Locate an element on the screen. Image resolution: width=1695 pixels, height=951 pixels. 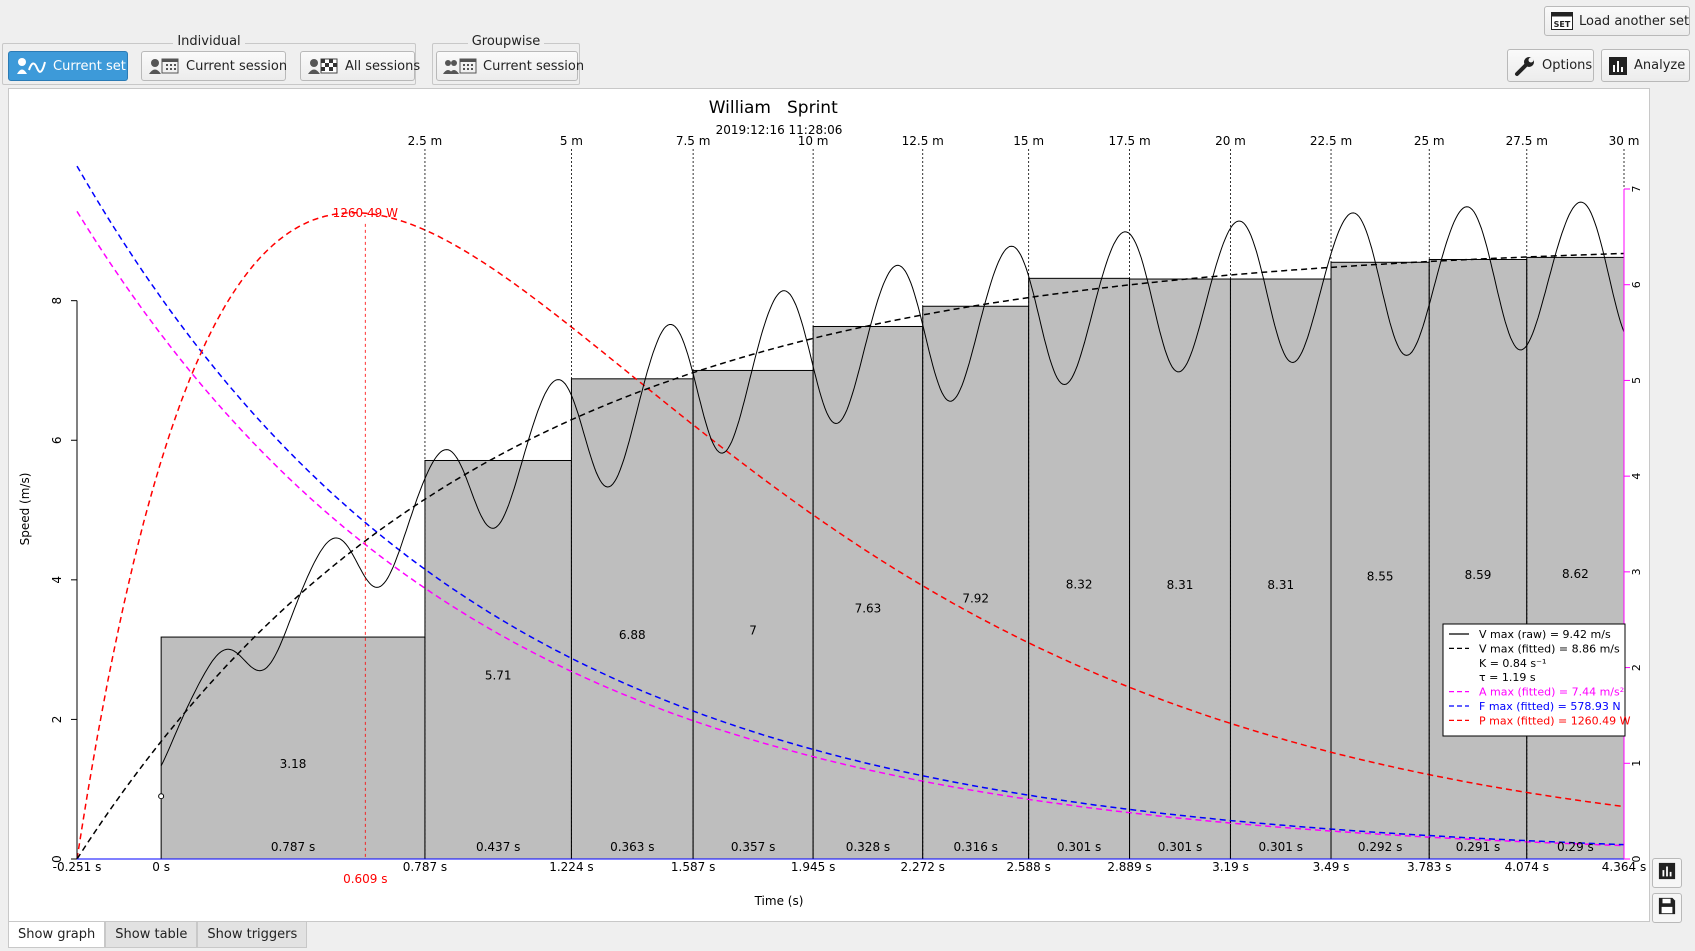
bar-value-label: 3.18 is located at coordinates (293, 764).